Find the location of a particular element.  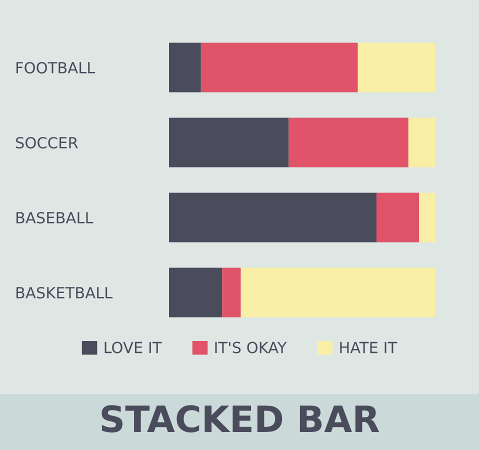

y-tick-label: SOCCER is located at coordinates (47, 142).